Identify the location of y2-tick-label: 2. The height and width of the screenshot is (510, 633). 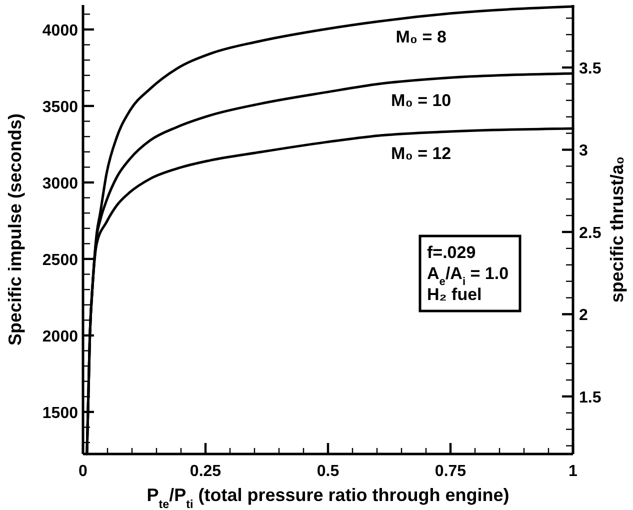
(583, 315).